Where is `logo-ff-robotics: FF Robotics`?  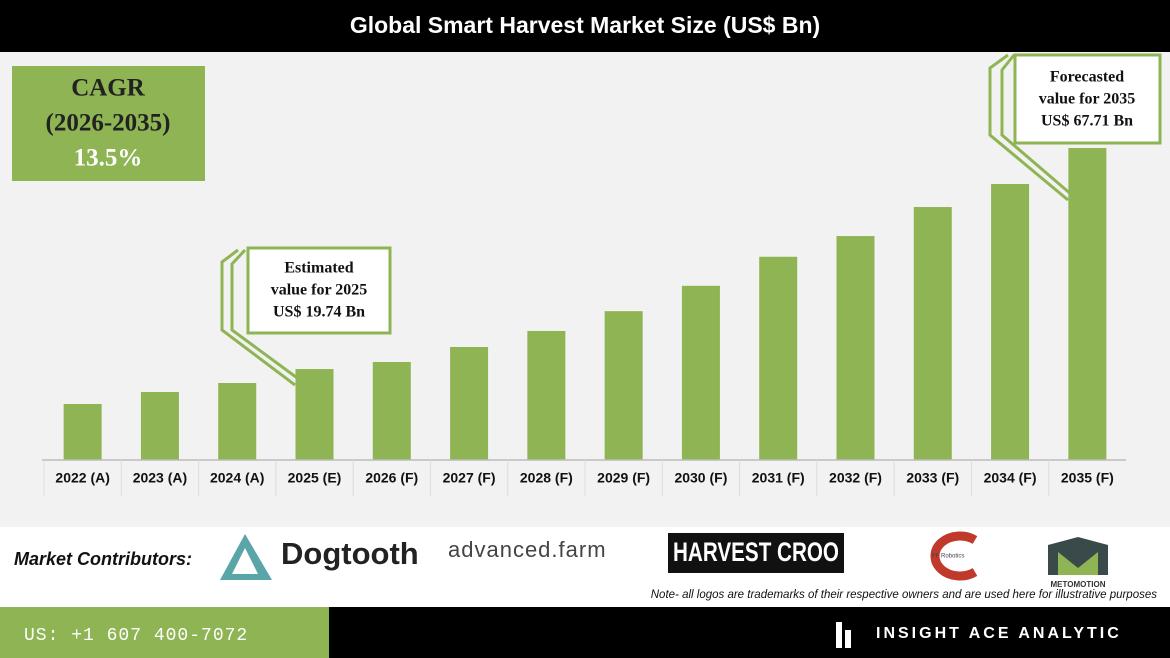
logo-ff-robotics: FF Robotics is located at coordinates (948, 557).